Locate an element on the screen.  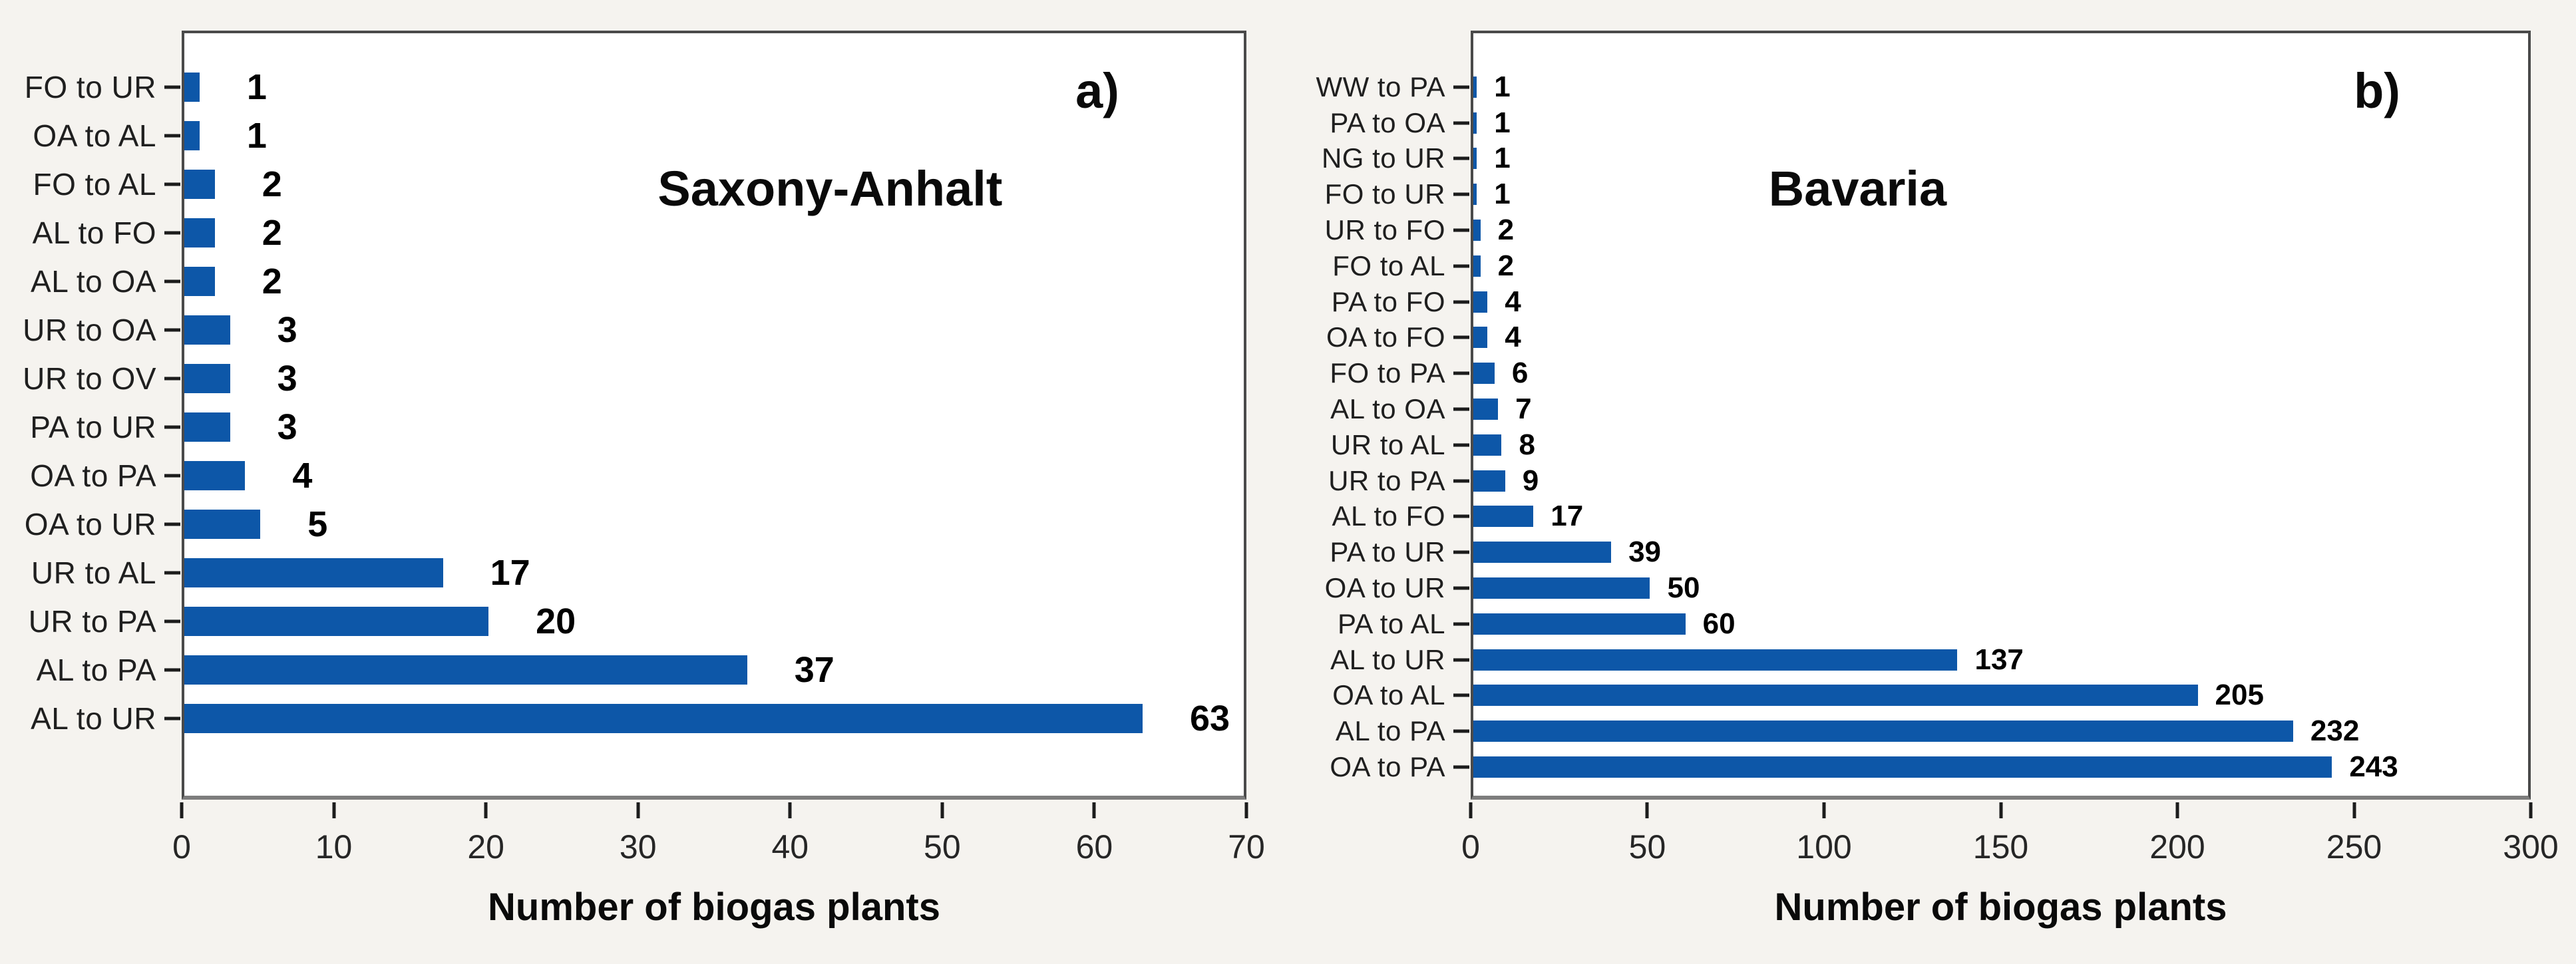
category-label: PA to FO is located at coordinates (1380, 302).